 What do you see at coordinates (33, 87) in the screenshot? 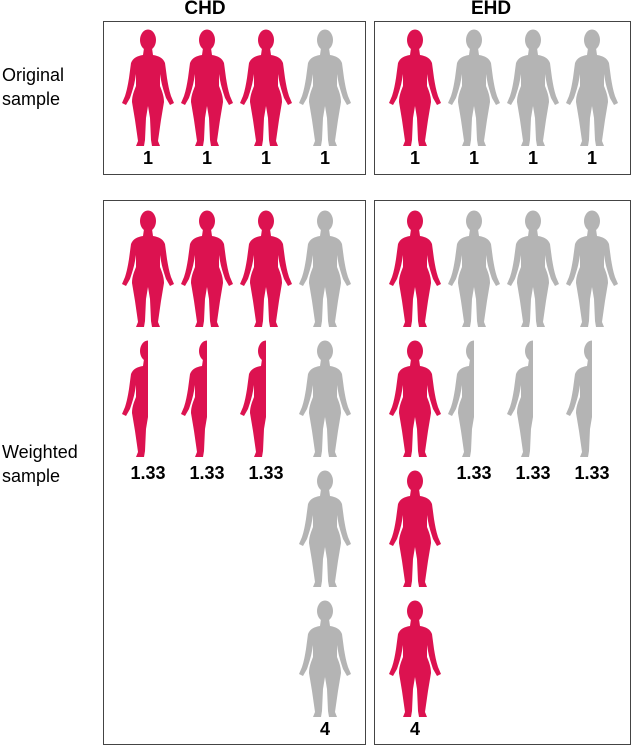
I see `row-label-original: Original sample` at bounding box center [33, 87].